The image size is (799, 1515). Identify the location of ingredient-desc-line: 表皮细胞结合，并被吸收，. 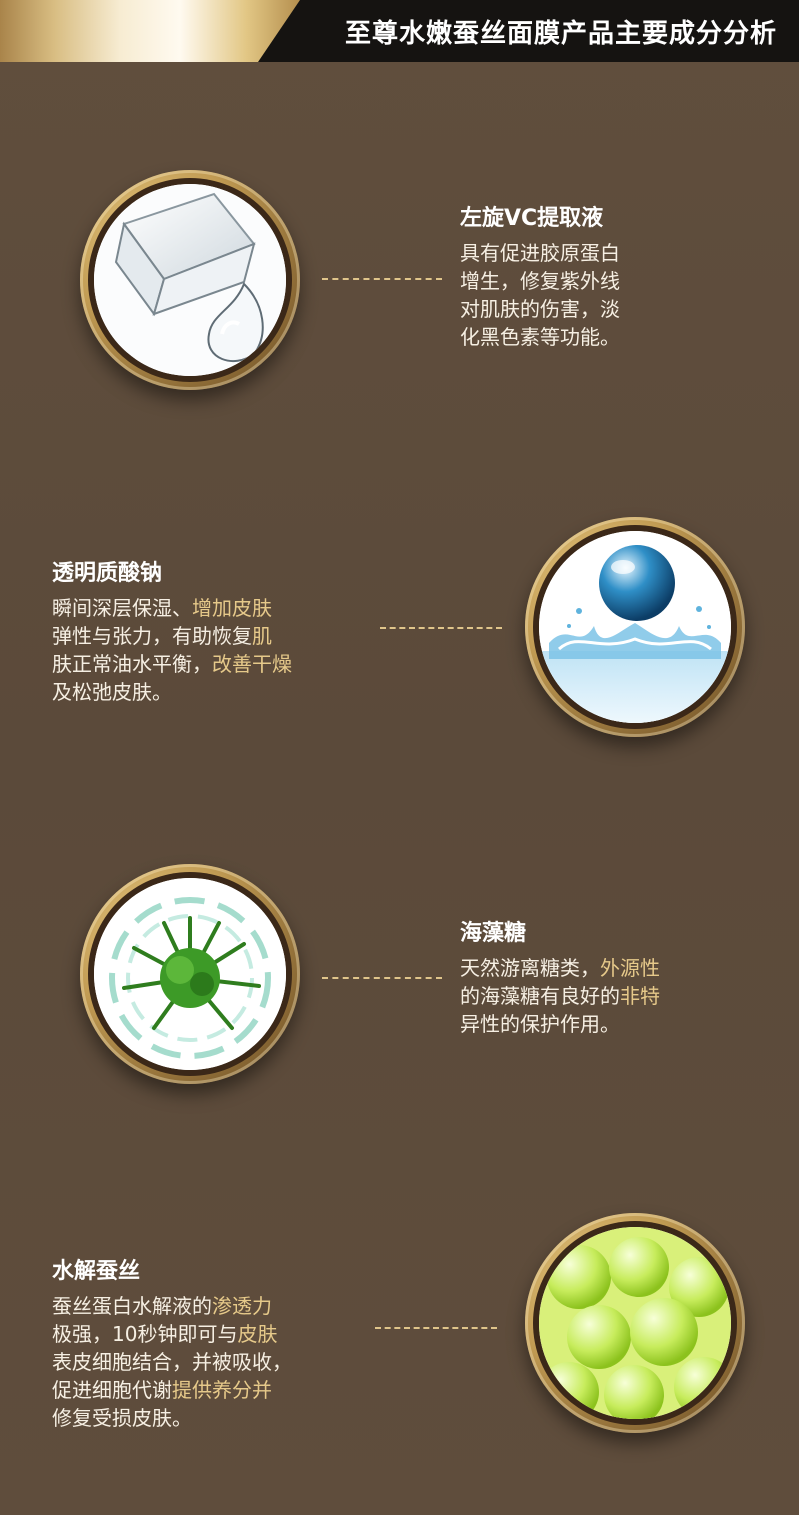
(172, 1362).